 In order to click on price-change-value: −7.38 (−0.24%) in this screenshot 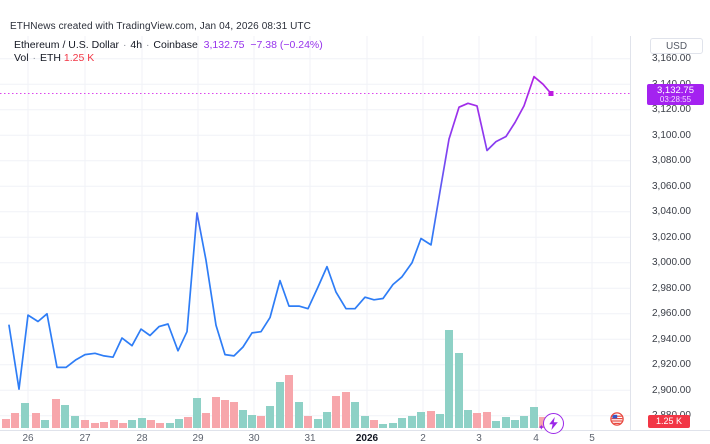, I will do `click(286, 45)`.